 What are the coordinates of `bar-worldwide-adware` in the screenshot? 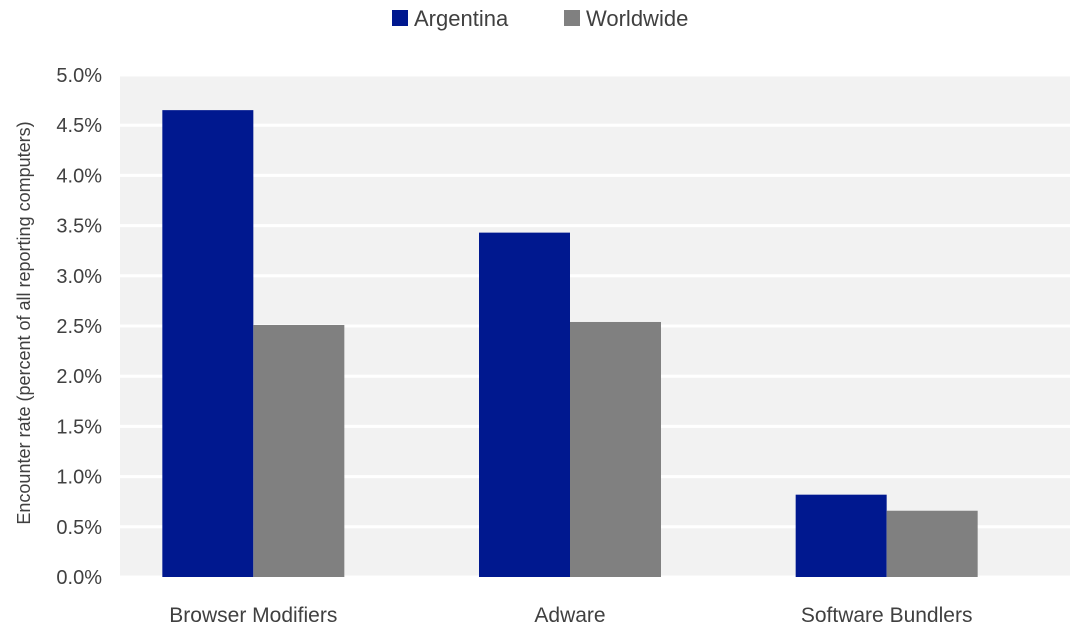 It's located at (615, 449).